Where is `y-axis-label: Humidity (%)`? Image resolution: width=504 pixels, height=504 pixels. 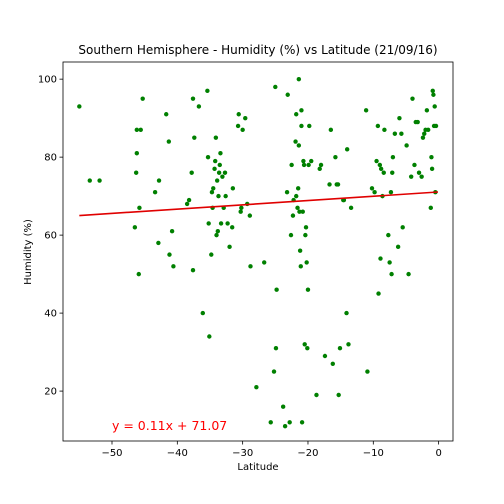
y-axis-label: Humidity (%) is located at coordinates (28, 252).